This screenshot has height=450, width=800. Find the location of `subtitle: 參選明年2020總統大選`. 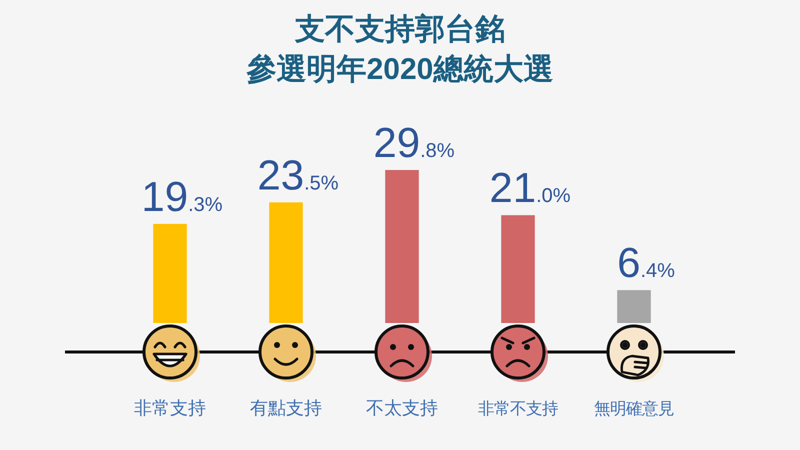

subtitle: 參選明年2020總統大選 is located at coordinates (400, 69).